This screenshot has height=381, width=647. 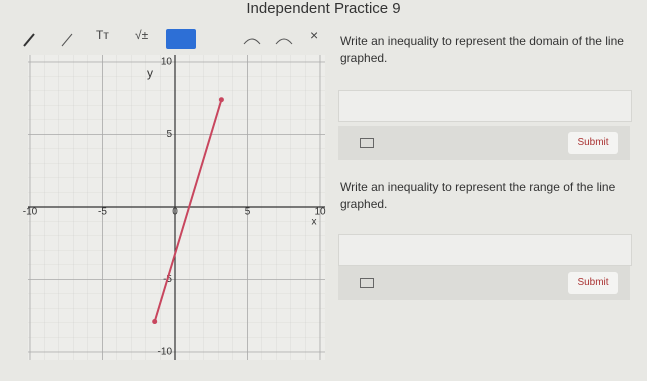 What do you see at coordinates (270, 39) in the screenshot?
I see `undo-redo` at bounding box center [270, 39].